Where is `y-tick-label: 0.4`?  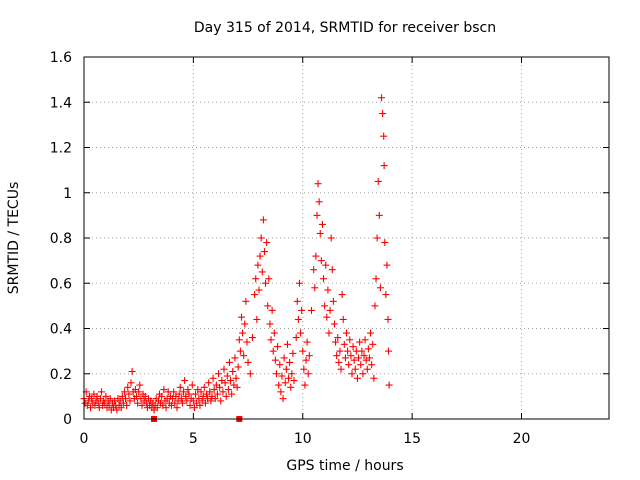
y-tick-label: 0.4 is located at coordinates (61, 330).